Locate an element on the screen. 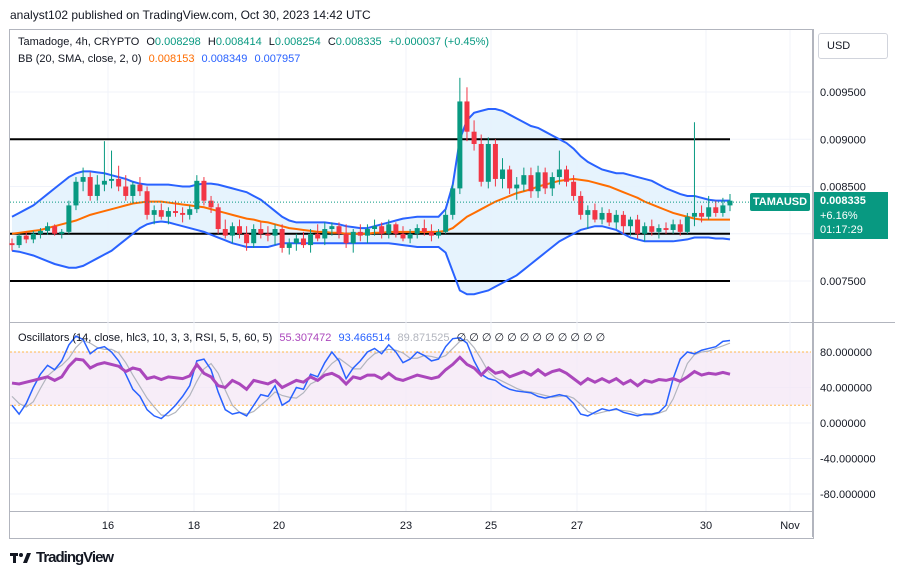  bb-basis-value: 0.008153 is located at coordinates (171, 59).